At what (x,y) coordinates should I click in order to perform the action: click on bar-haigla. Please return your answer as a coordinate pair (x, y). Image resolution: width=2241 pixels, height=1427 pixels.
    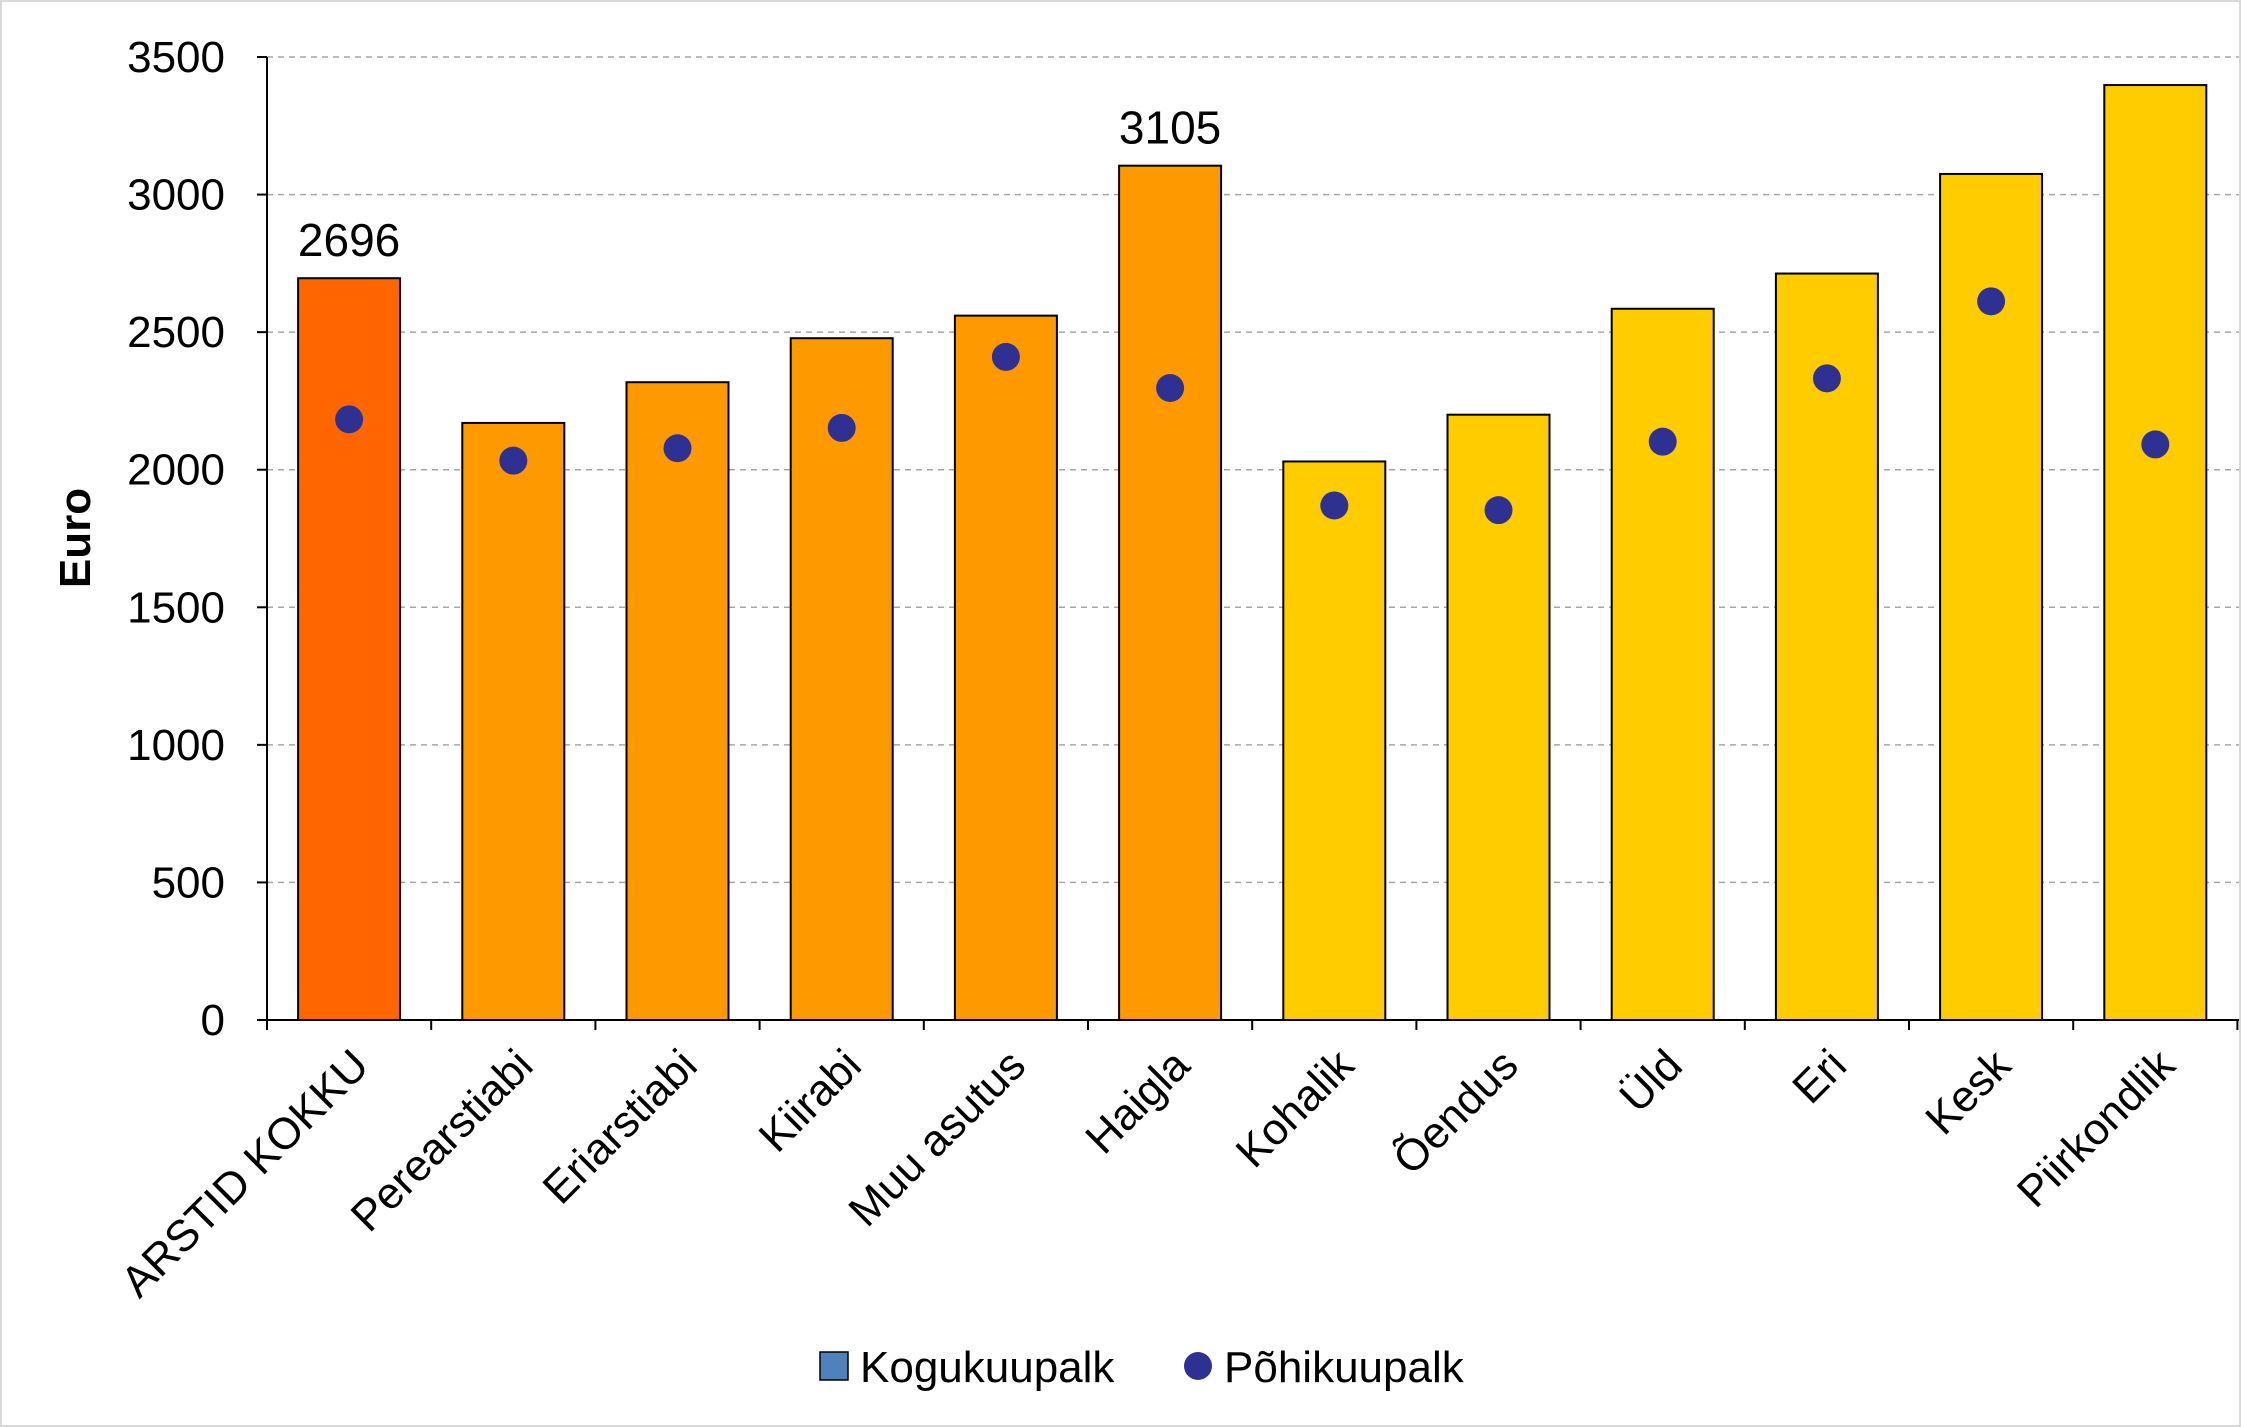
    Looking at the image, I should click on (1170, 592).